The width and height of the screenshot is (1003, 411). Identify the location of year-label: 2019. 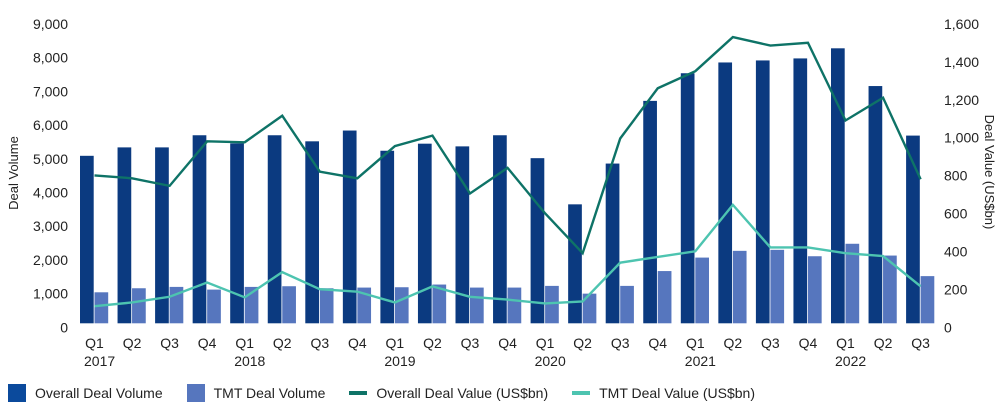
(399, 361).